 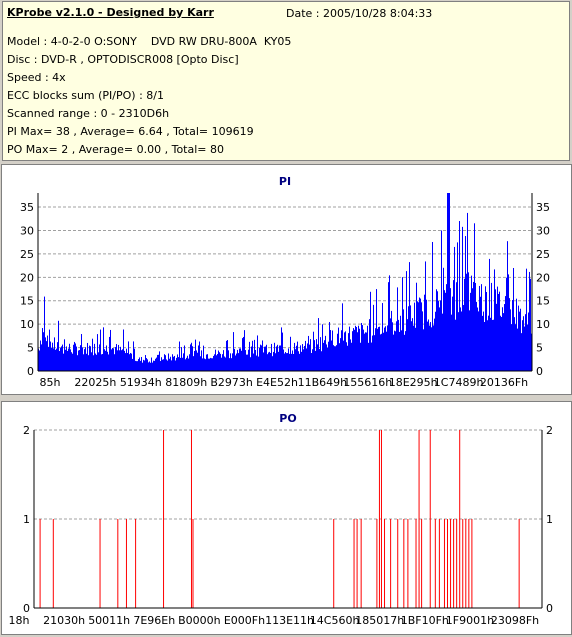 What do you see at coordinates (64, 620) in the screenshot?
I see `po-x-tick-label: 21030h` at bounding box center [64, 620].